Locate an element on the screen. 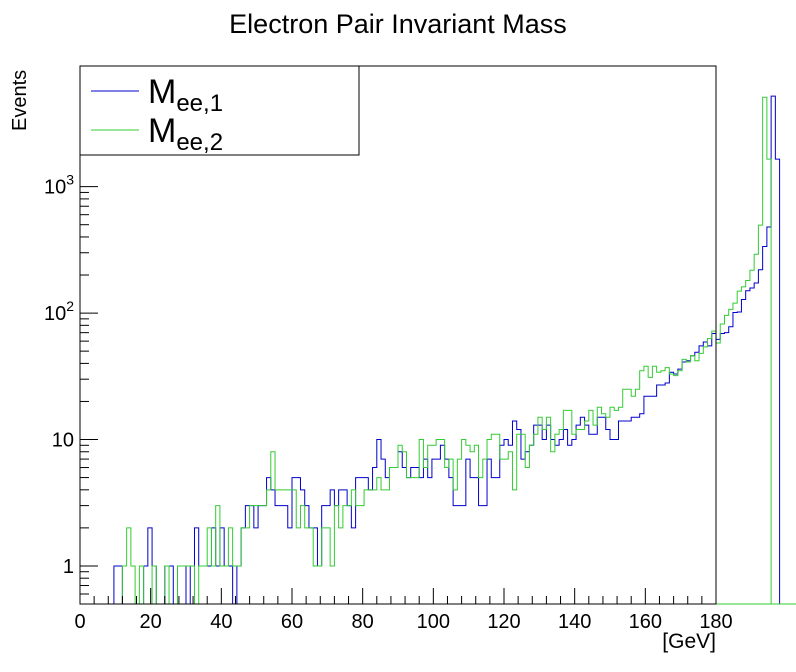  x-tick-label: 80 is located at coordinates (363, 622).